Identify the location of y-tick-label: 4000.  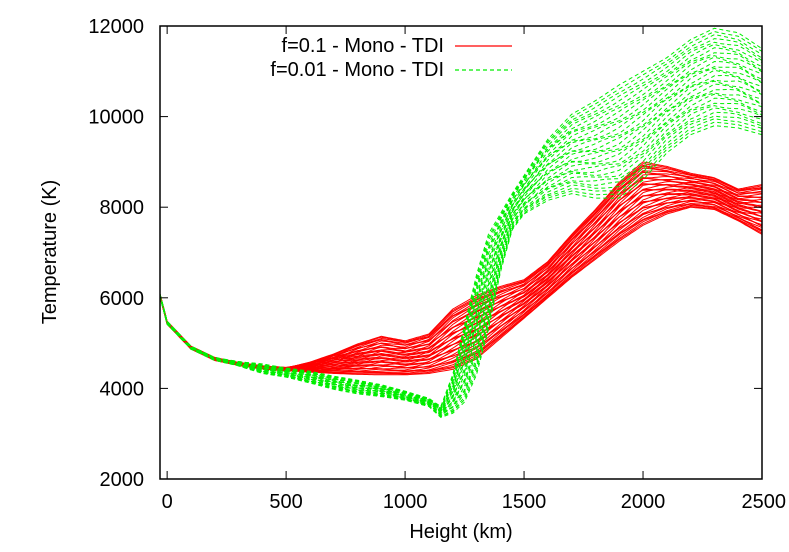
(122, 389).